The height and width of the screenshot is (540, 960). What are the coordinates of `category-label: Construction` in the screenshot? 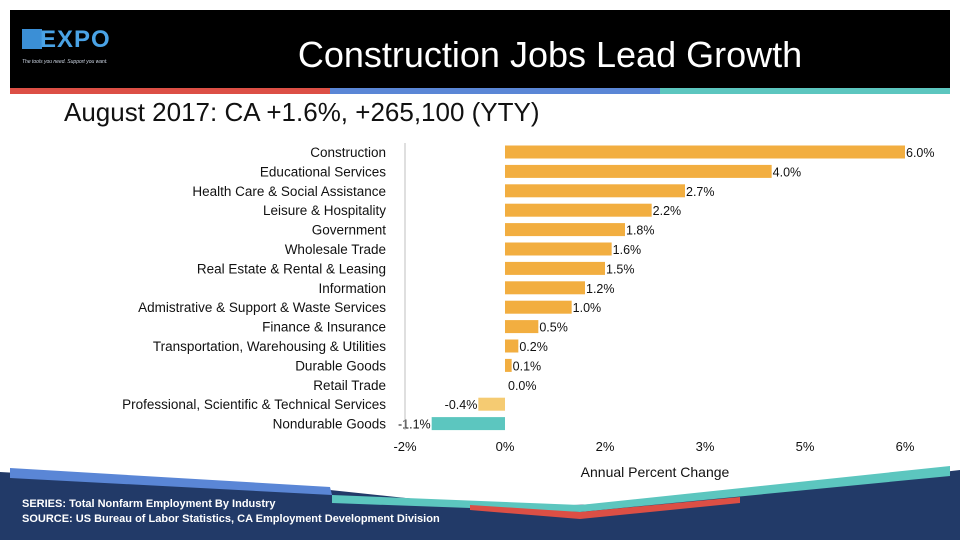 It's located at (348, 152).